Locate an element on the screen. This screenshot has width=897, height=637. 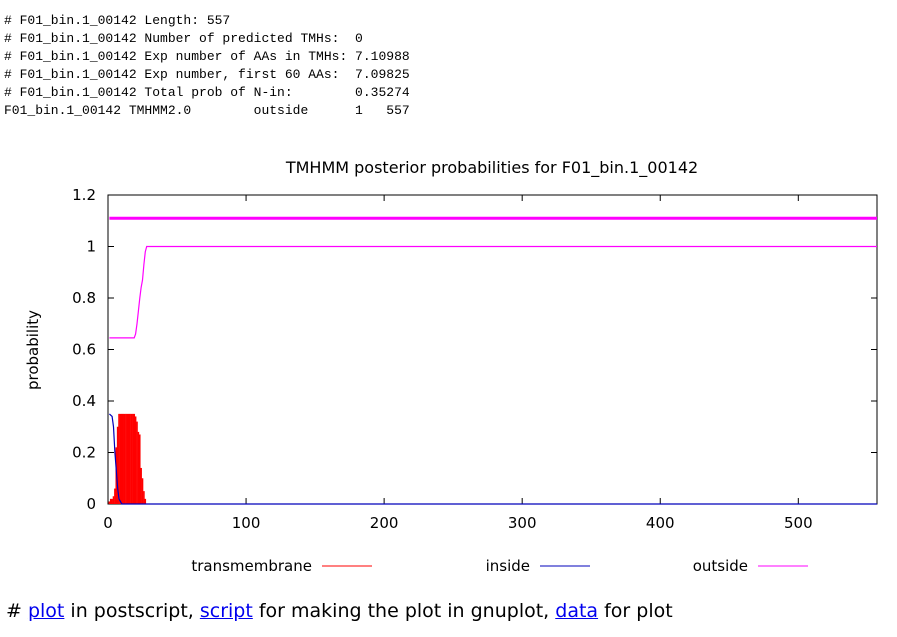
footer-text: for making the plot in gnuplot, is located at coordinates (404, 611).